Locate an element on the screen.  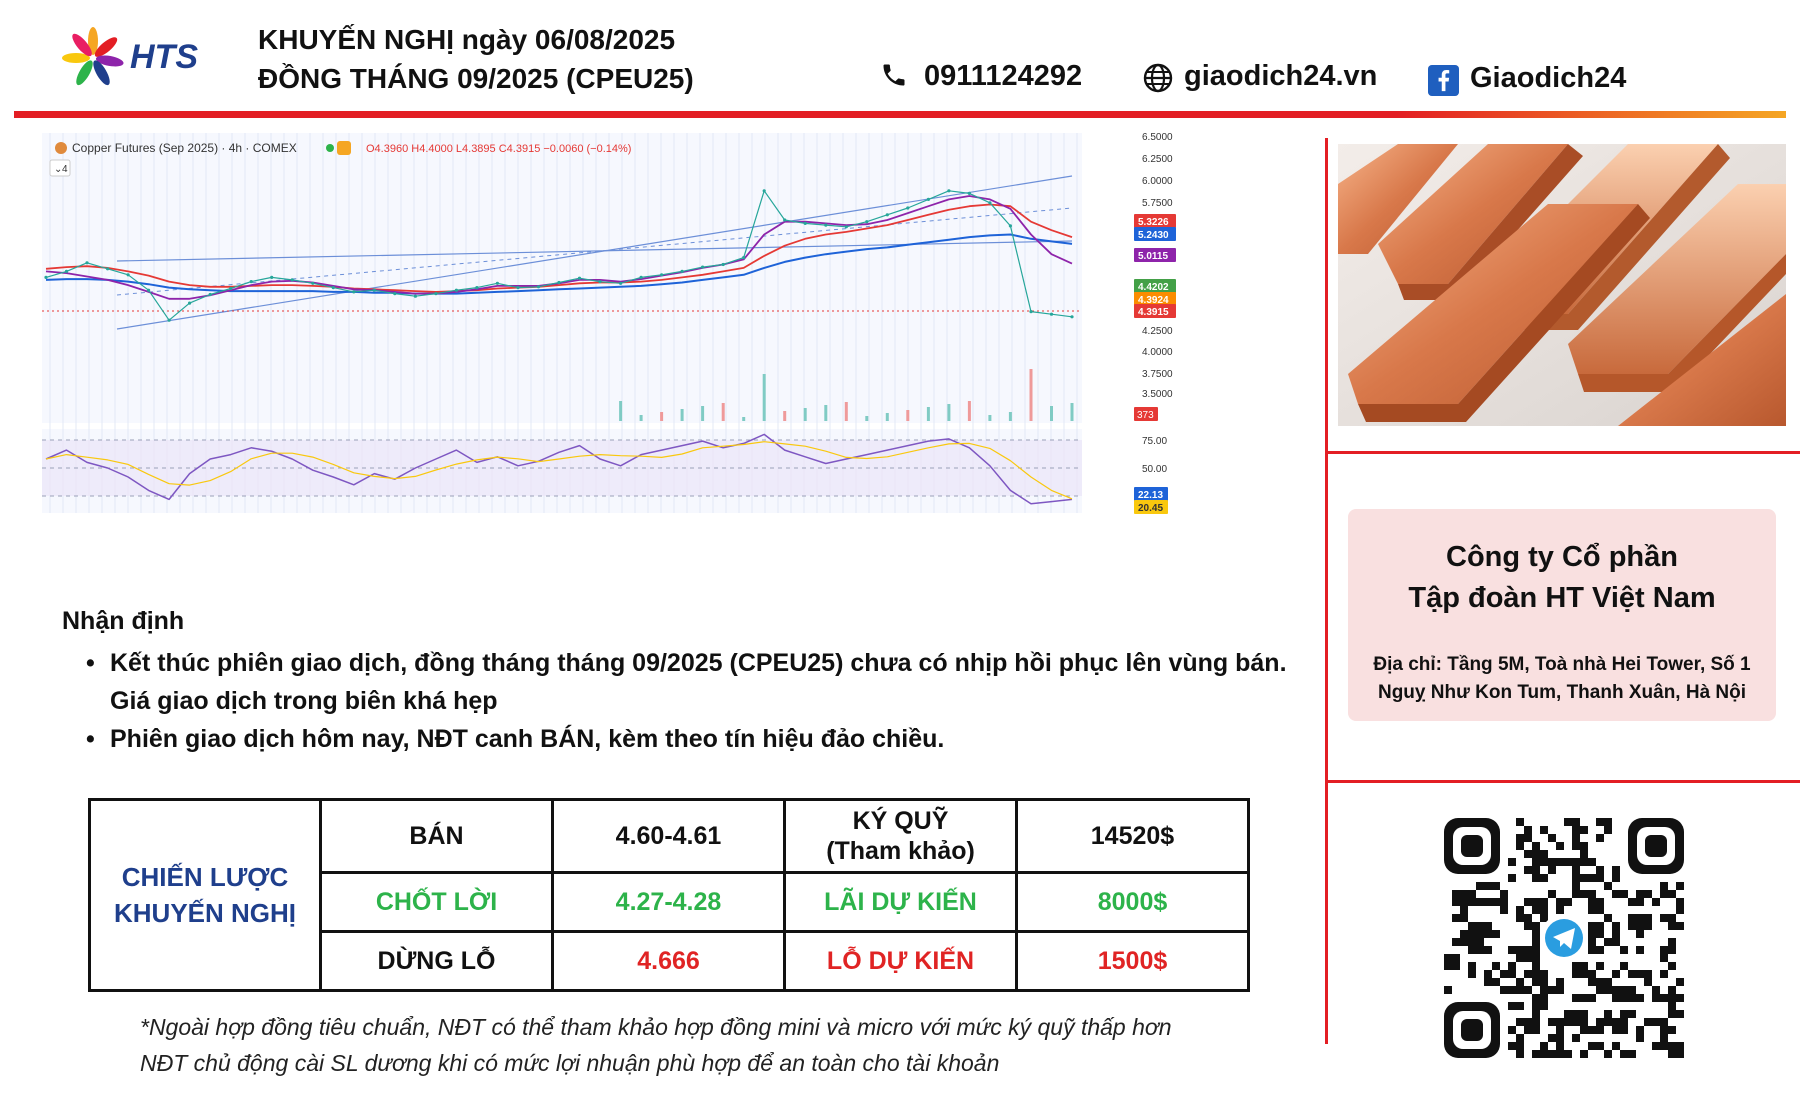
facebook-link: Giaodich24 is located at coordinates (1548, 78).